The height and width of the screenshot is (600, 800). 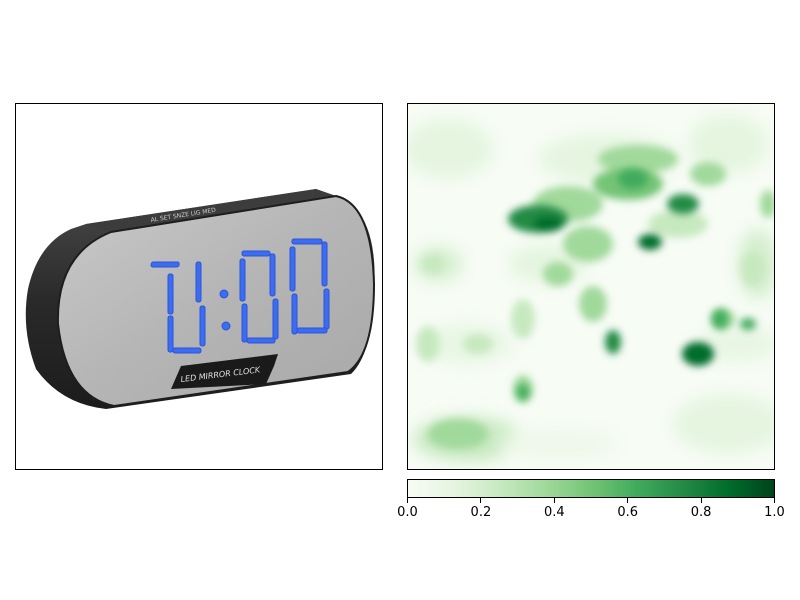 What do you see at coordinates (632, 284) in the screenshot?
I see `heatmap-hot-regions` at bounding box center [632, 284].